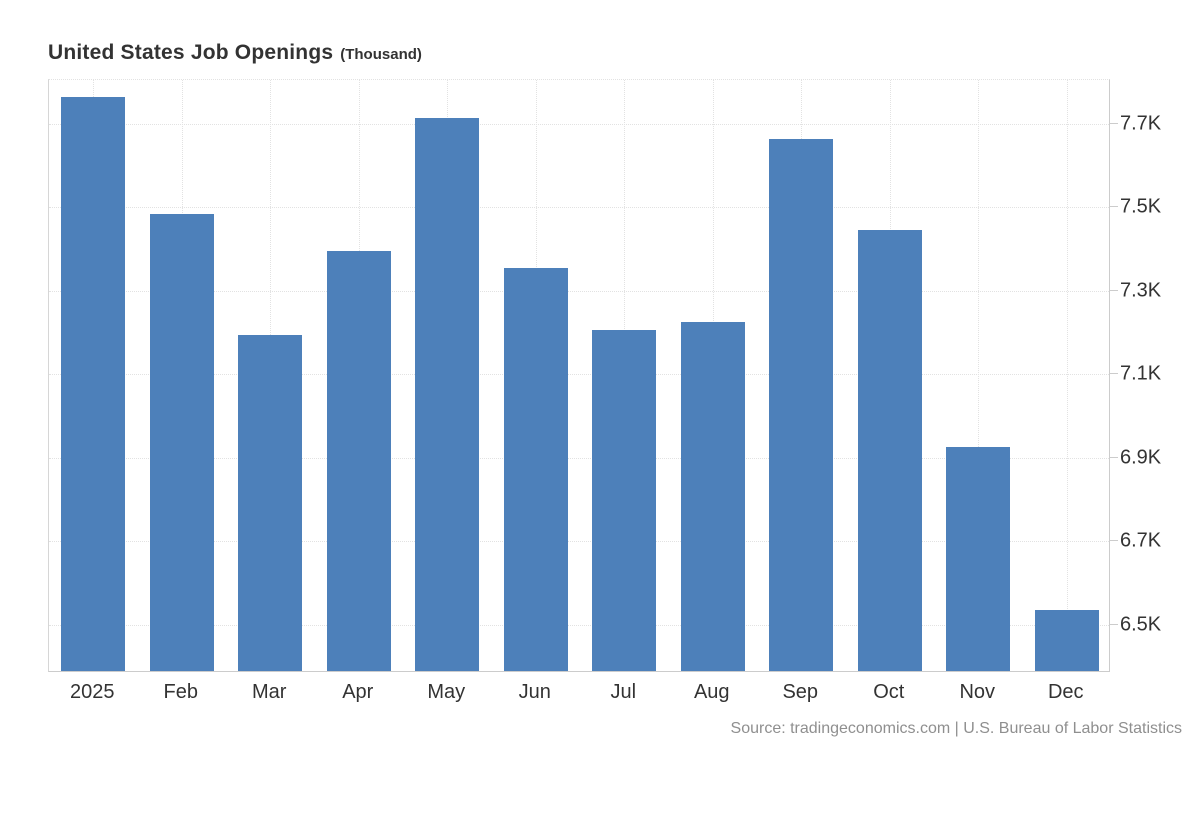 The image size is (1200, 820). I want to click on y-tick-label: 7.3K, so click(1141, 290).